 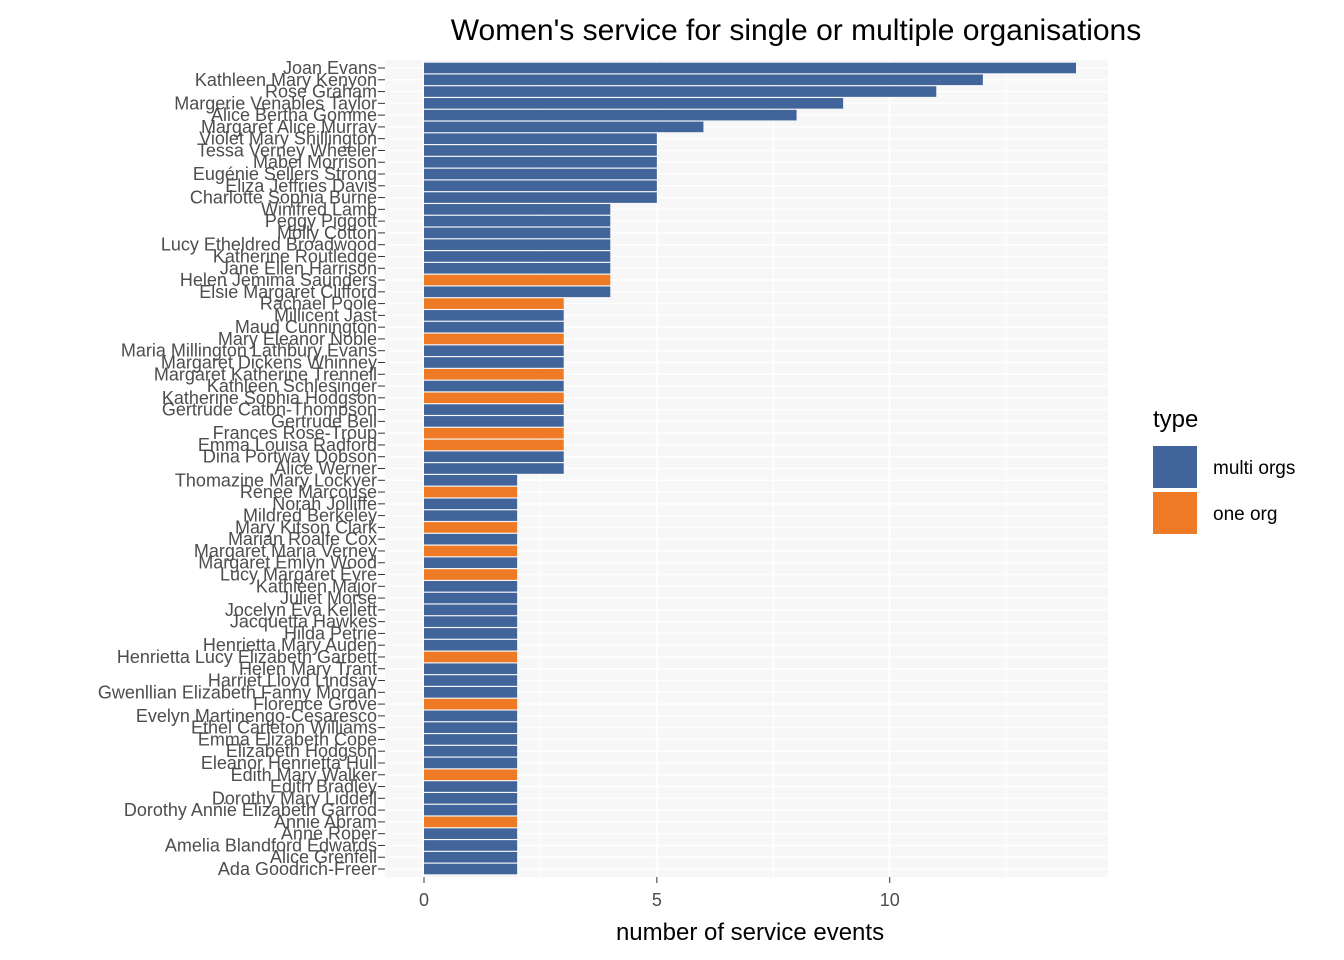 I want to click on y-tick-label: Eliza Jeffries Davis, so click(x=301, y=186).